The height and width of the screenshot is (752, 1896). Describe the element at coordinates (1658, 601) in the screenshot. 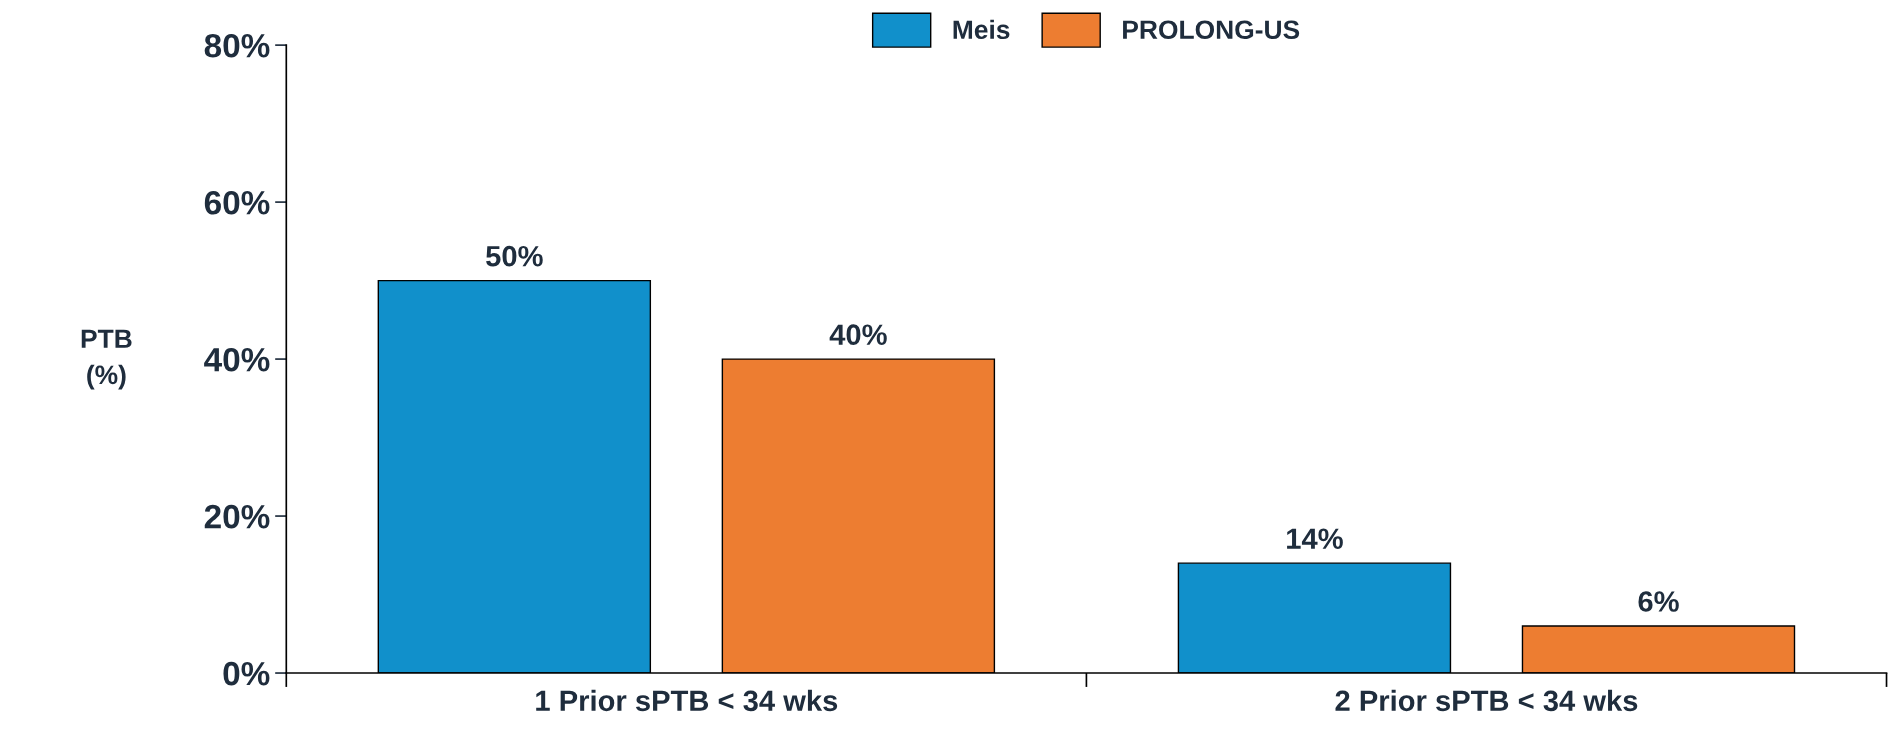

I see `data-label: 6%` at that location.